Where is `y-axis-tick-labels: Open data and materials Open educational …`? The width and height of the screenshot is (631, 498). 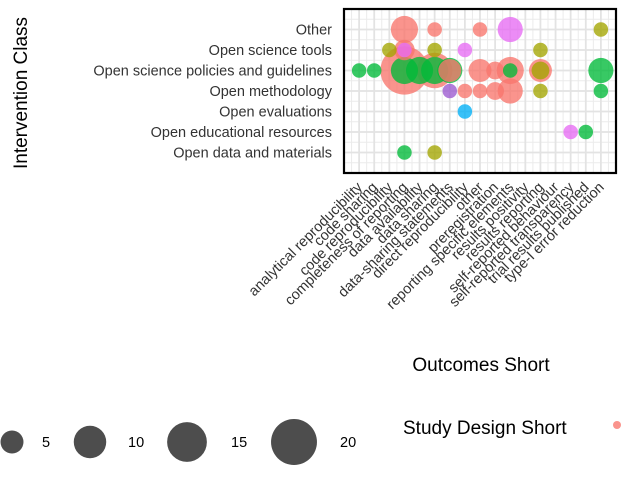
y-axis-tick-labels: Open data and materials Open educational … is located at coordinates (212, 92).